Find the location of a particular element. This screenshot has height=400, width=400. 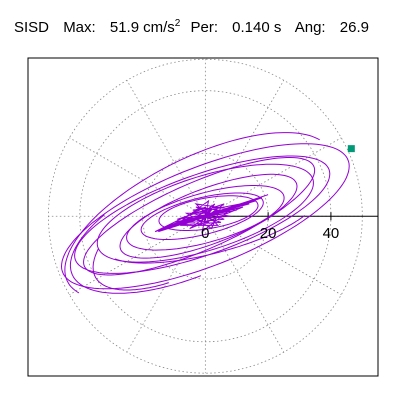

per-value: 0.140 s is located at coordinates (257, 27).